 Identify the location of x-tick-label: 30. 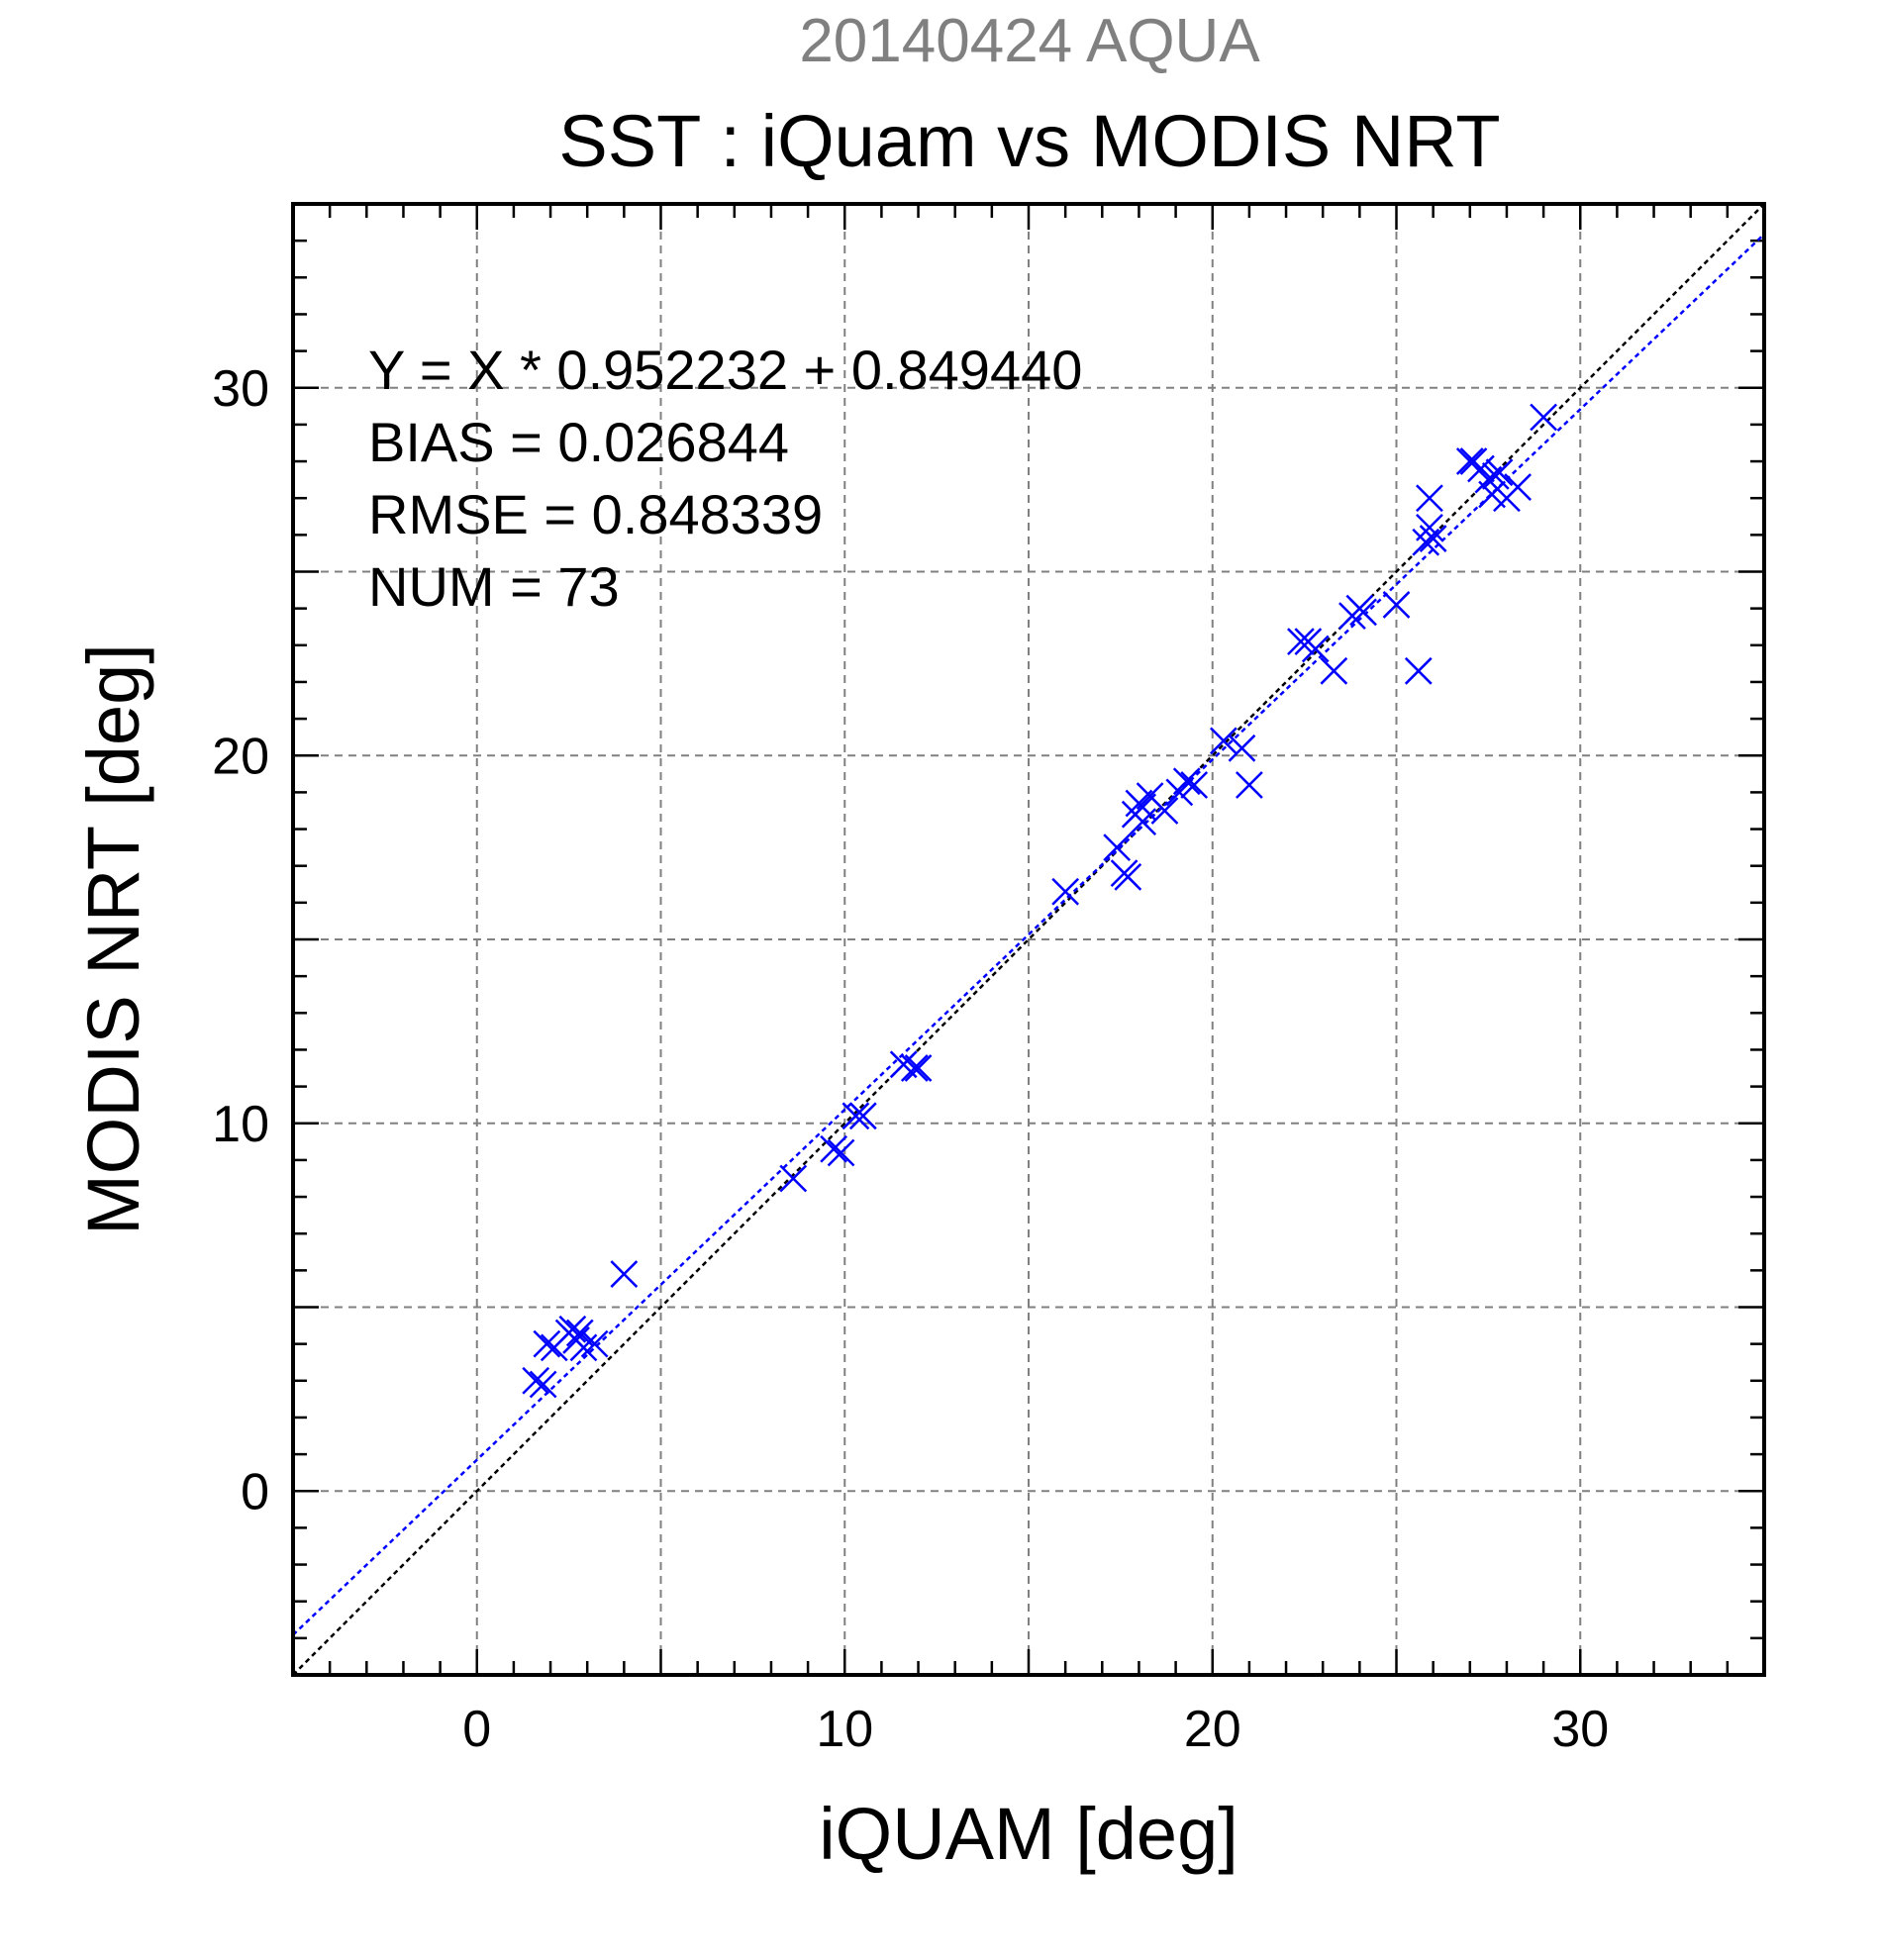
(1580, 1729).